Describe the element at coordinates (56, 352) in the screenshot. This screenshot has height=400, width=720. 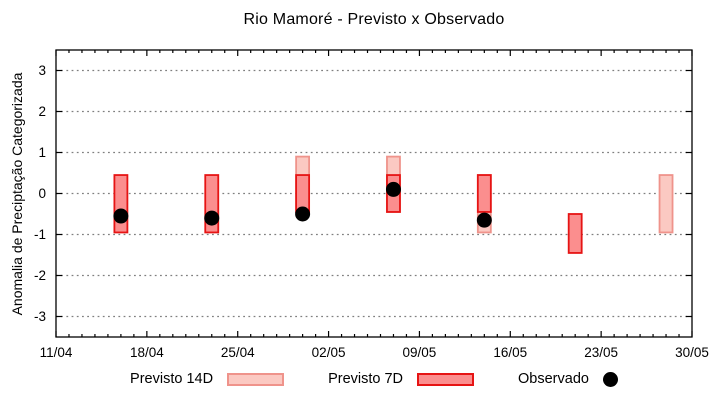
I see `x-tick-label: 11/04` at that location.